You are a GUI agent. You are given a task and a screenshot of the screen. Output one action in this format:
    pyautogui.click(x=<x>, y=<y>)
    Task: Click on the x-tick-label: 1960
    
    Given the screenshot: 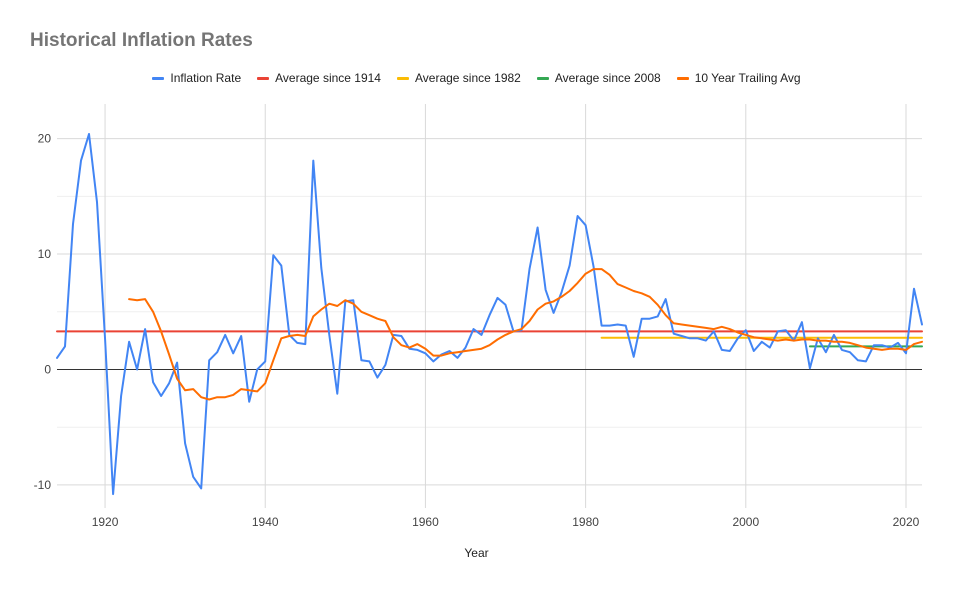 What is the action you would take?
    pyautogui.click(x=425, y=522)
    